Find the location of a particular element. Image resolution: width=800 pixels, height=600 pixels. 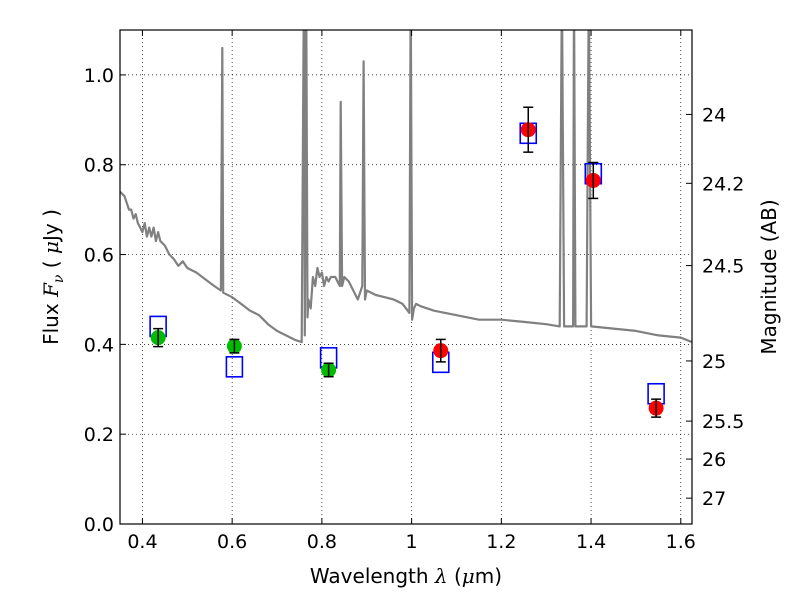

y2-tick-label: 24.5 is located at coordinates (723, 267).